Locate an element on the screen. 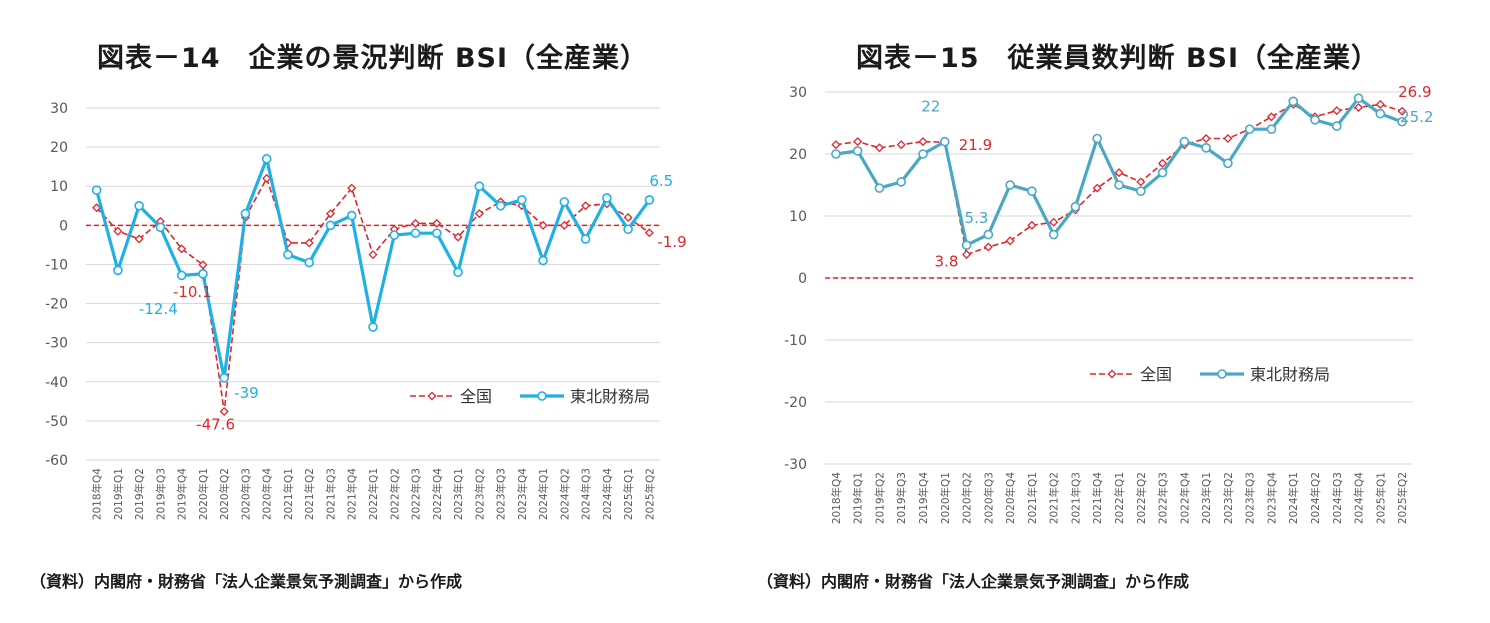  y-tick-label: -50 is located at coordinates (56, 422).